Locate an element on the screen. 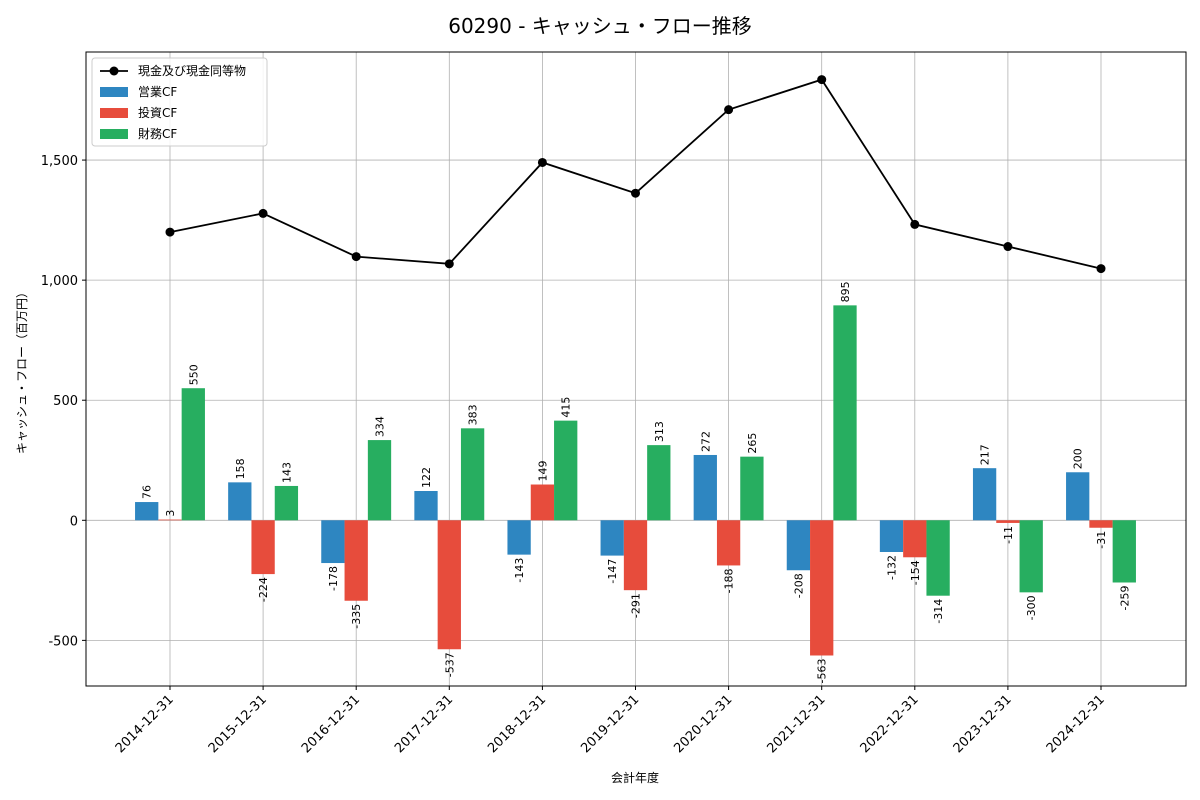 Image resolution: width=1200 pixels, height=800 pixels. bar-label: 143 is located at coordinates (286, 472).